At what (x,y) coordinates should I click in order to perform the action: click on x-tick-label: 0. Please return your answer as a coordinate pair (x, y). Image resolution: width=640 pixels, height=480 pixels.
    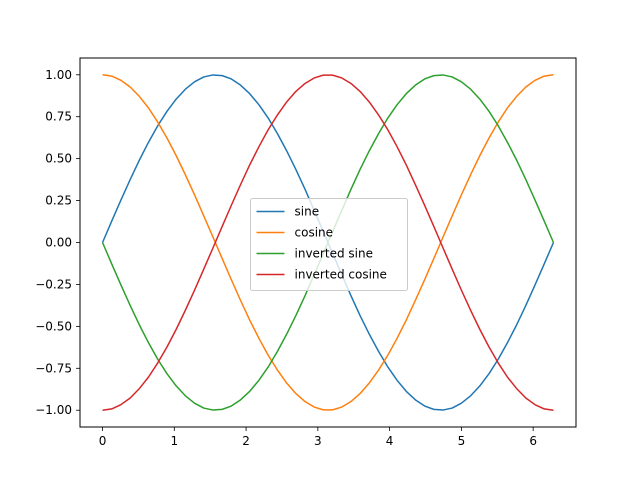
    Looking at the image, I should click on (103, 441).